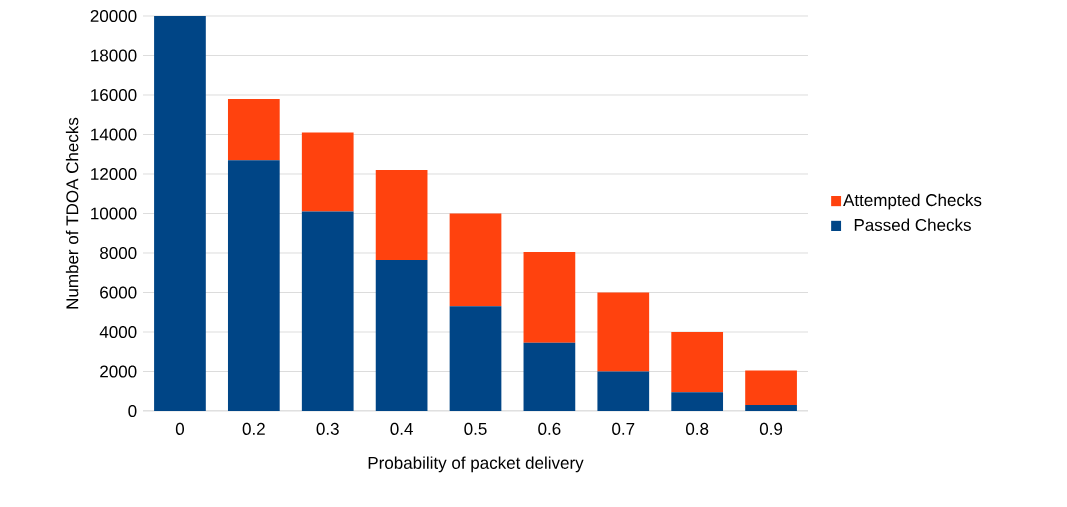  What do you see at coordinates (118, 371) in the screenshot?
I see `y-tick-label: 2000` at bounding box center [118, 371].